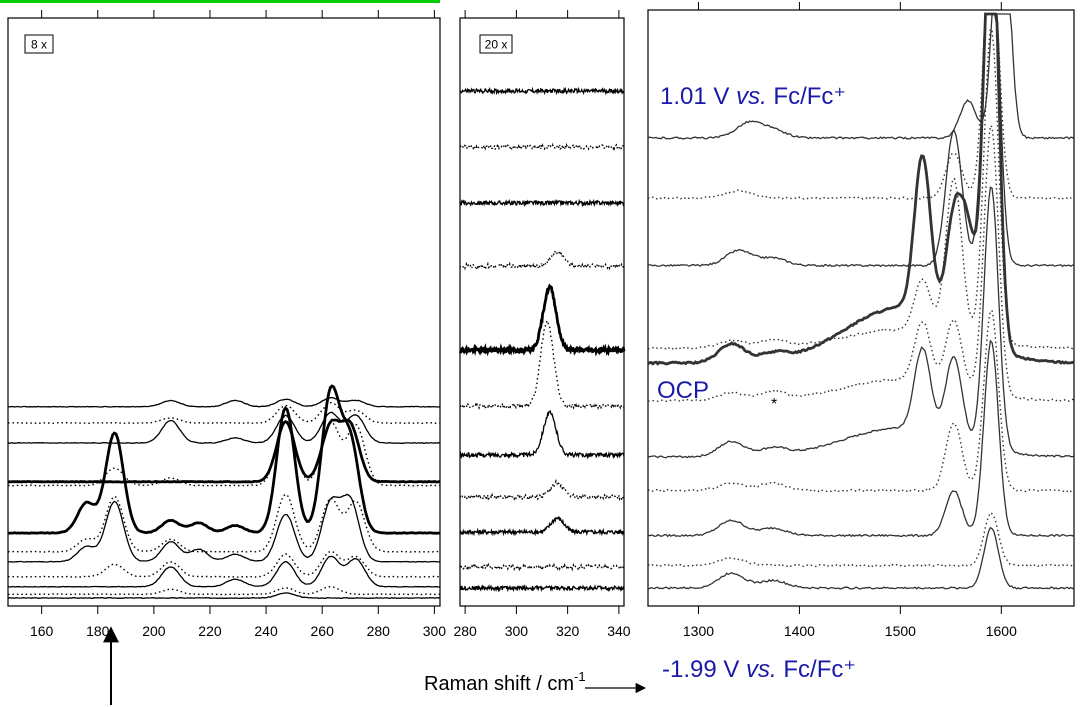 The width and height of the screenshot is (1080, 707). I want to click on tick-group: 280 300 320 340, so click(542, 324).